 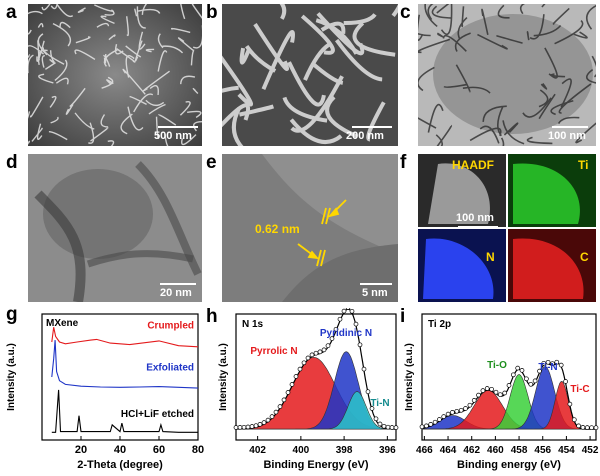 I want to click on series-line, so click(x=125, y=337).